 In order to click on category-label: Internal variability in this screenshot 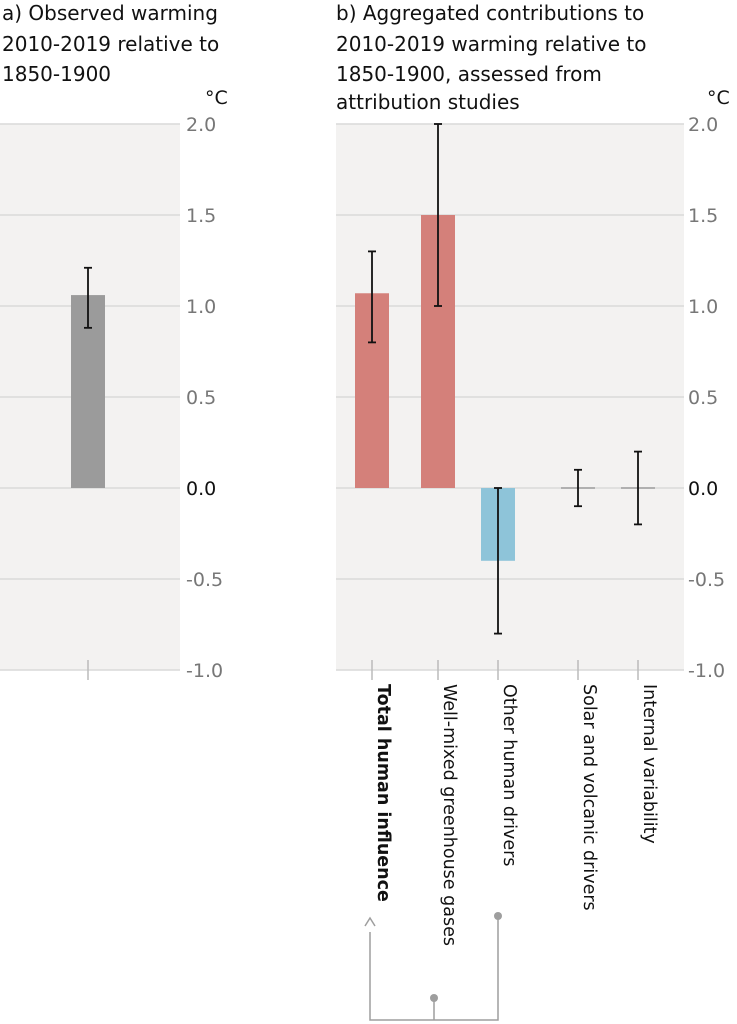, I will do `click(649, 764)`.